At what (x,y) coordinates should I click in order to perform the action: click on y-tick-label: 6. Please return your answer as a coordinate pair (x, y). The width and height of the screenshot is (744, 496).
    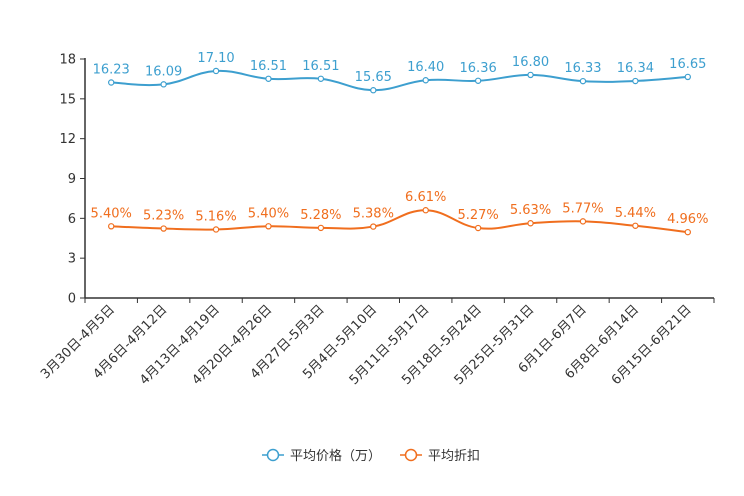
    Looking at the image, I should click on (72, 219).